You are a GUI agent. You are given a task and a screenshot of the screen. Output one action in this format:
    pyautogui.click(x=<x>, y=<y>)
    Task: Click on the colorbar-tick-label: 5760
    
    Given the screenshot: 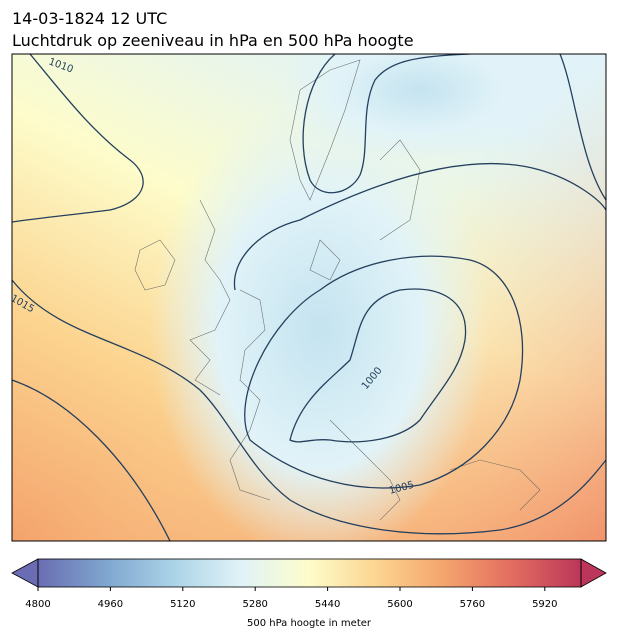 What is the action you would take?
    pyautogui.click(x=472, y=604)
    